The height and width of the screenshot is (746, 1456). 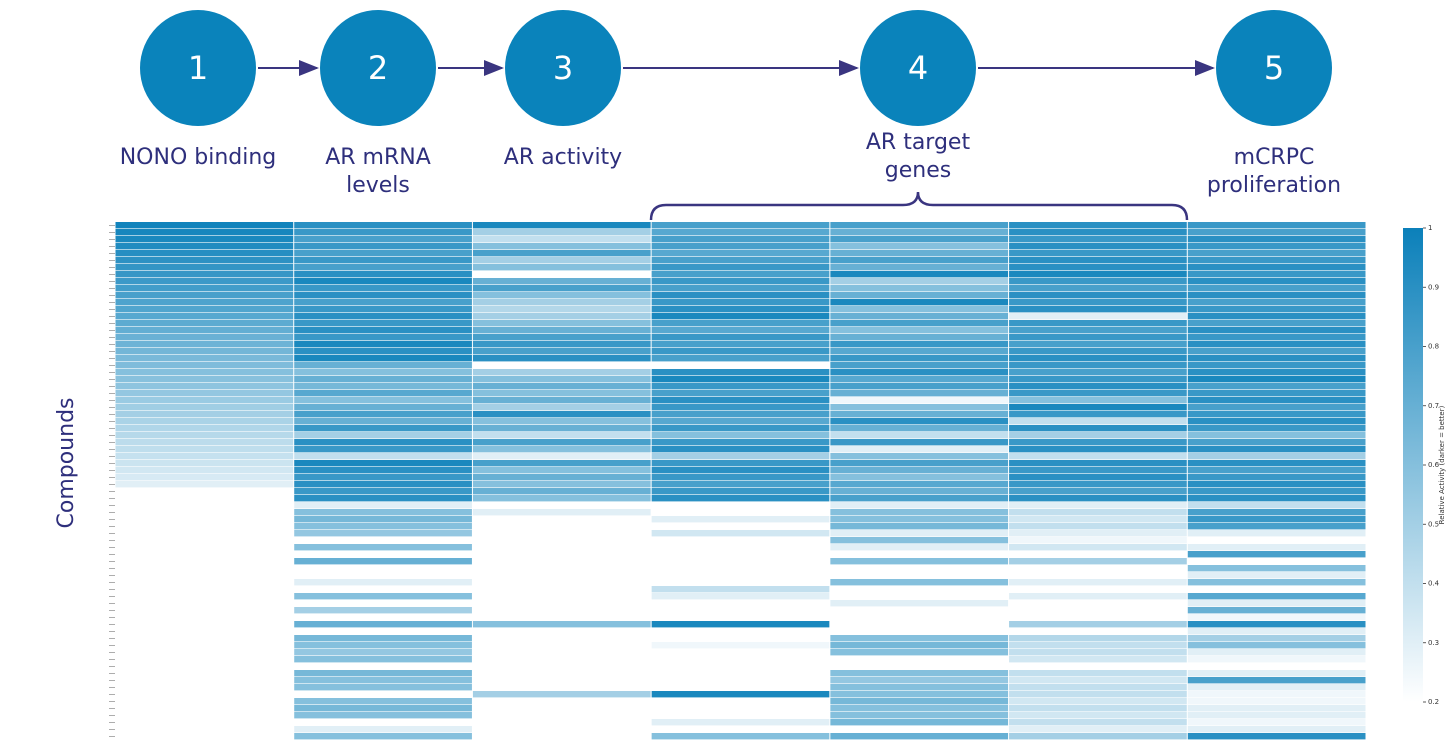 I want to click on colorbar-tick-label: 0.5, so click(x=1433, y=524).